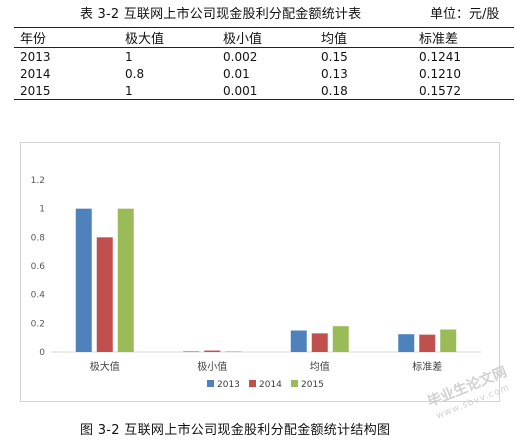  What do you see at coordinates (42, 210) in the screenshot?
I see `y-tick-label: 1` at bounding box center [42, 210].